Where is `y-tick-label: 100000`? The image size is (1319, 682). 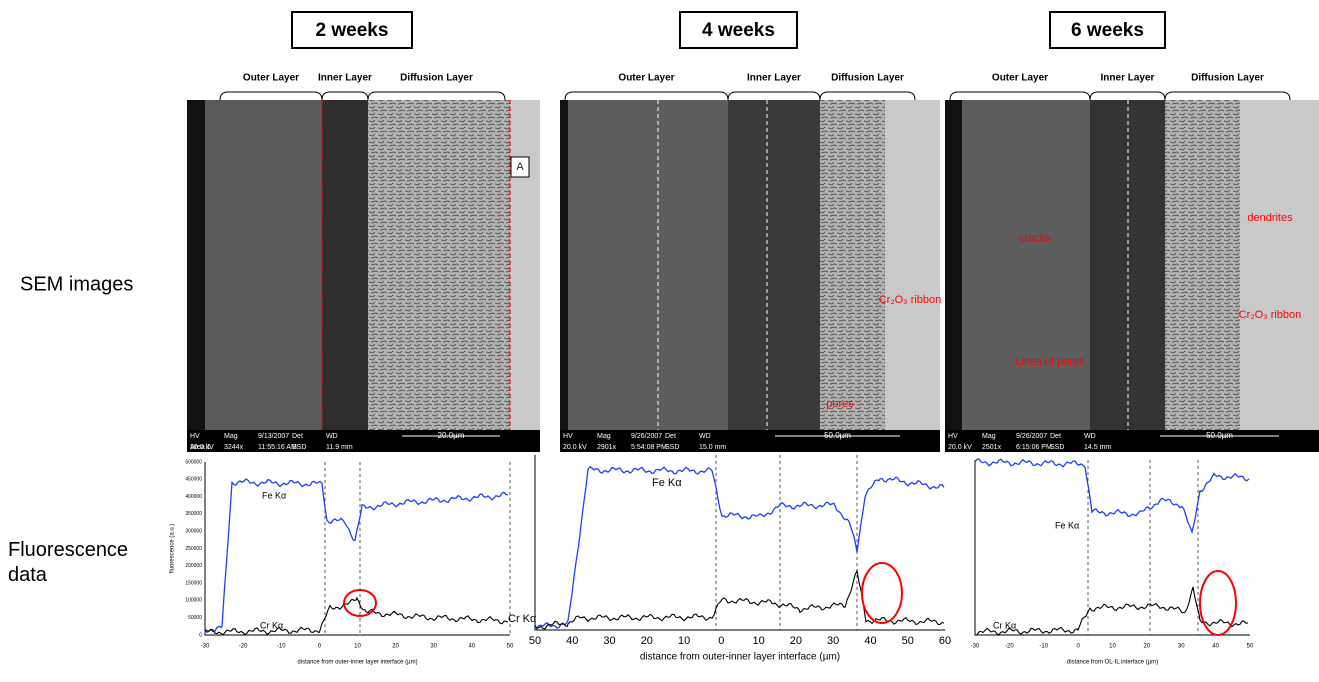
y-tick-label: 100000 is located at coordinates (193, 601).